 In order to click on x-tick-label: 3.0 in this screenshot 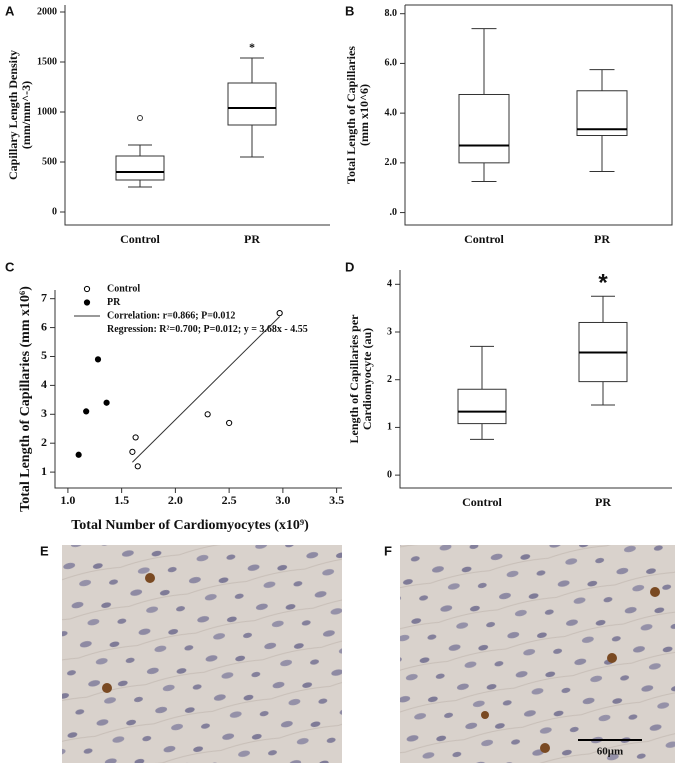, I will do `click(282, 500)`.